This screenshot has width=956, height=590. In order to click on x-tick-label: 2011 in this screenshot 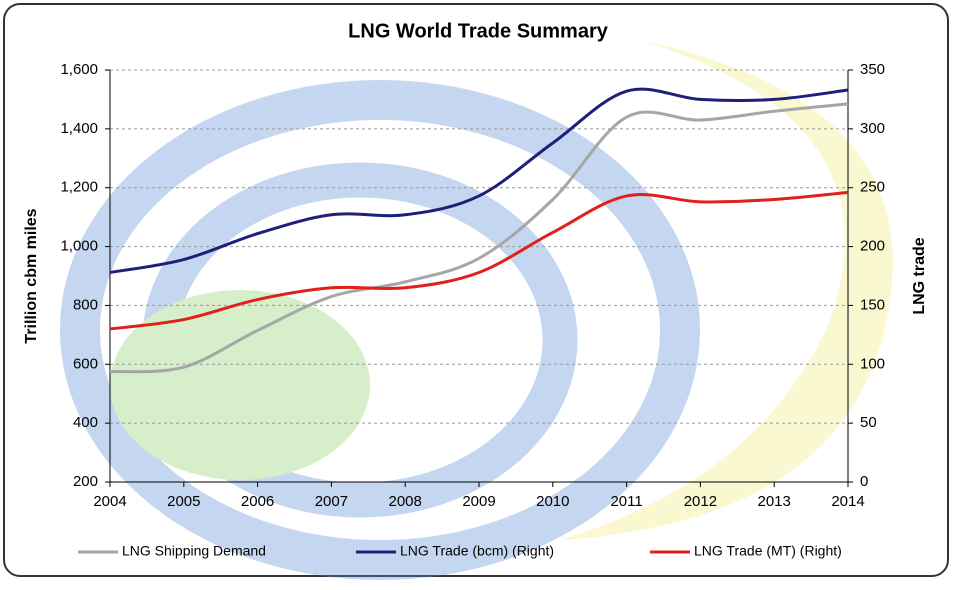, I will do `click(626, 501)`.